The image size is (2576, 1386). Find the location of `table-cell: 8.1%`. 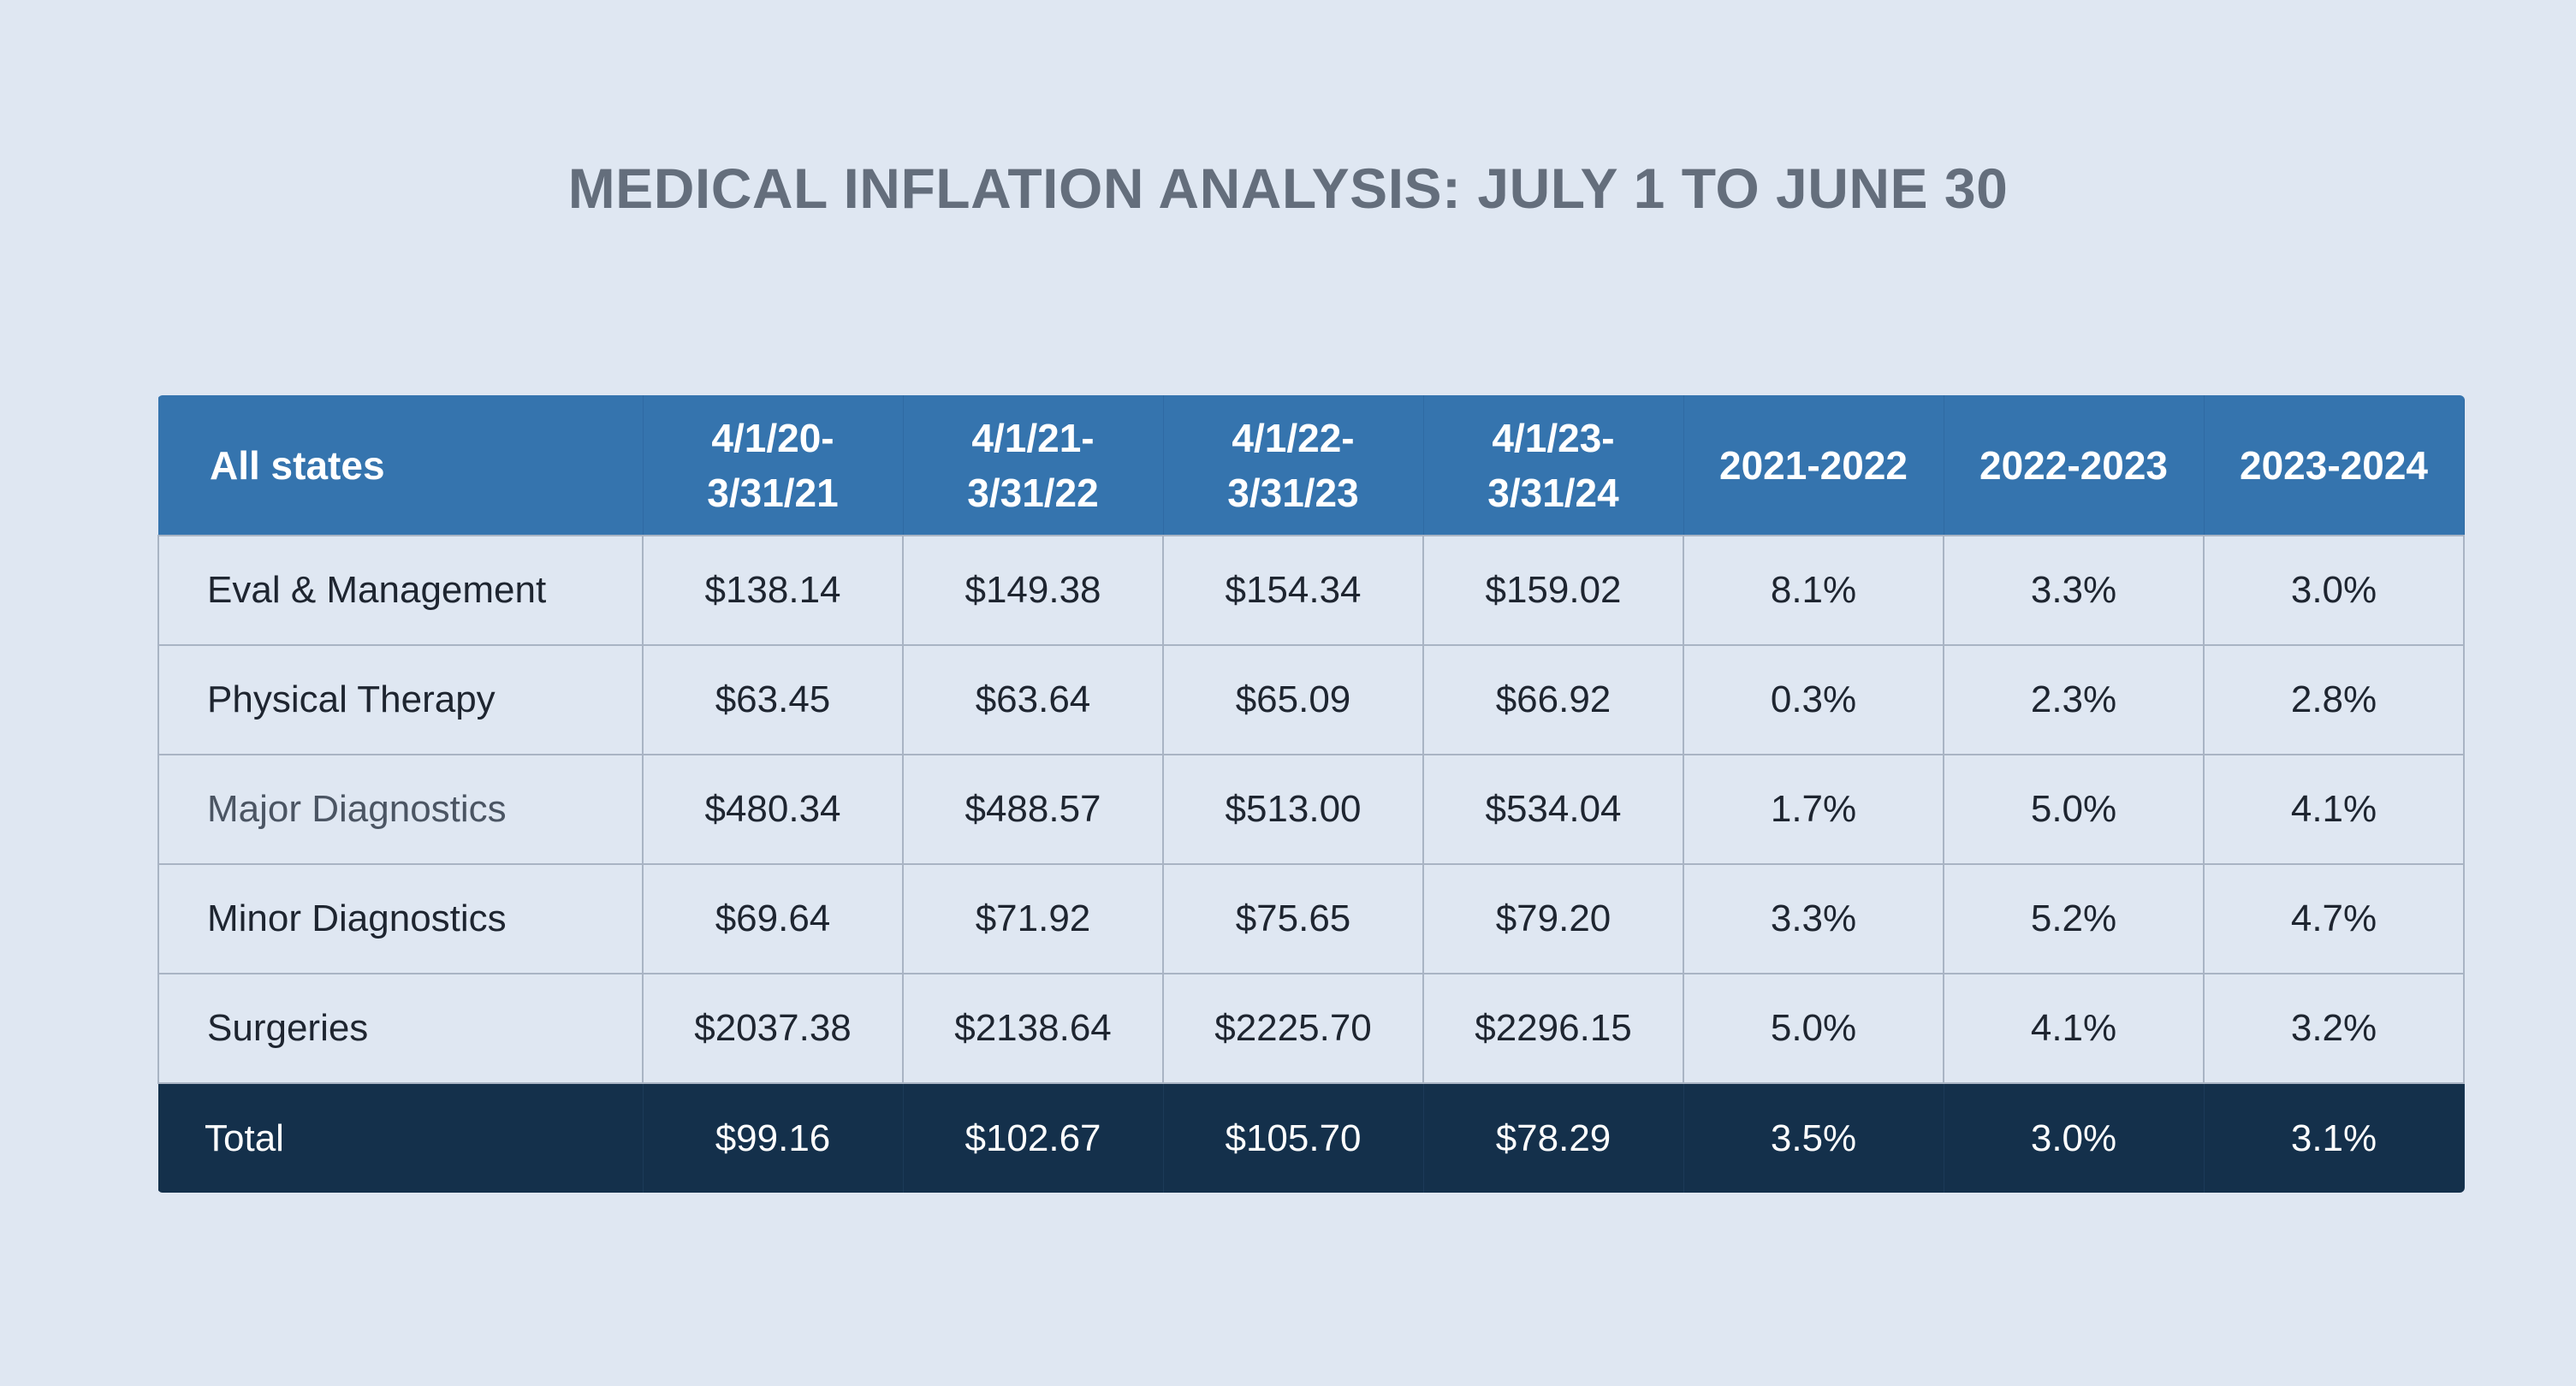

table-cell: 8.1% is located at coordinates (1813, 590).